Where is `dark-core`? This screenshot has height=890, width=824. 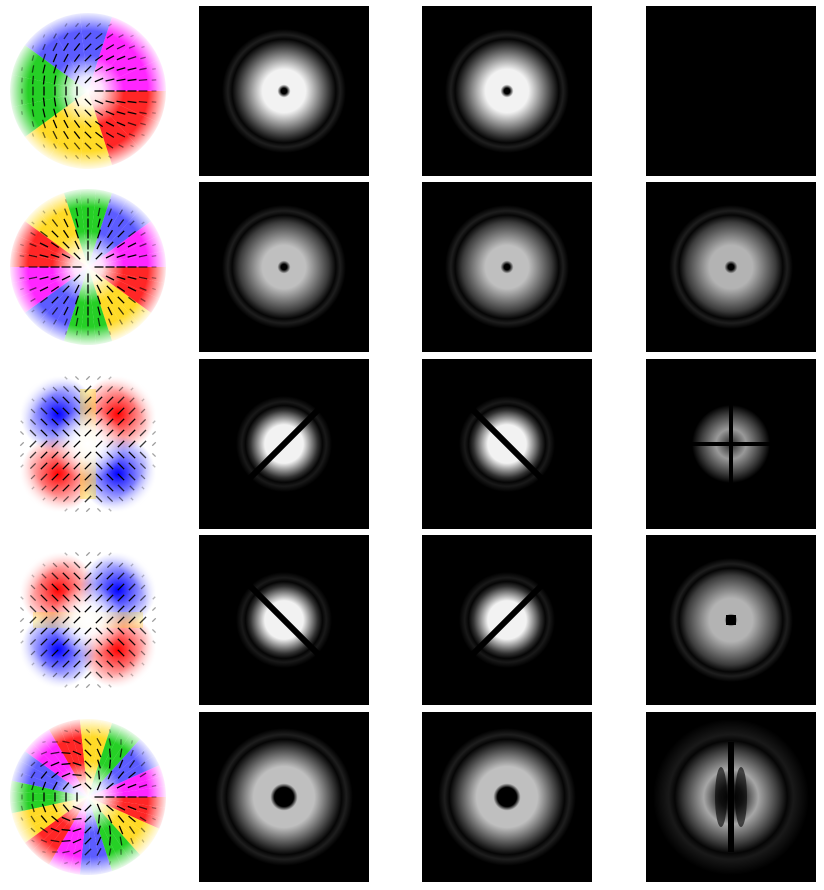 dark-core is located at coordinates (731, 620).